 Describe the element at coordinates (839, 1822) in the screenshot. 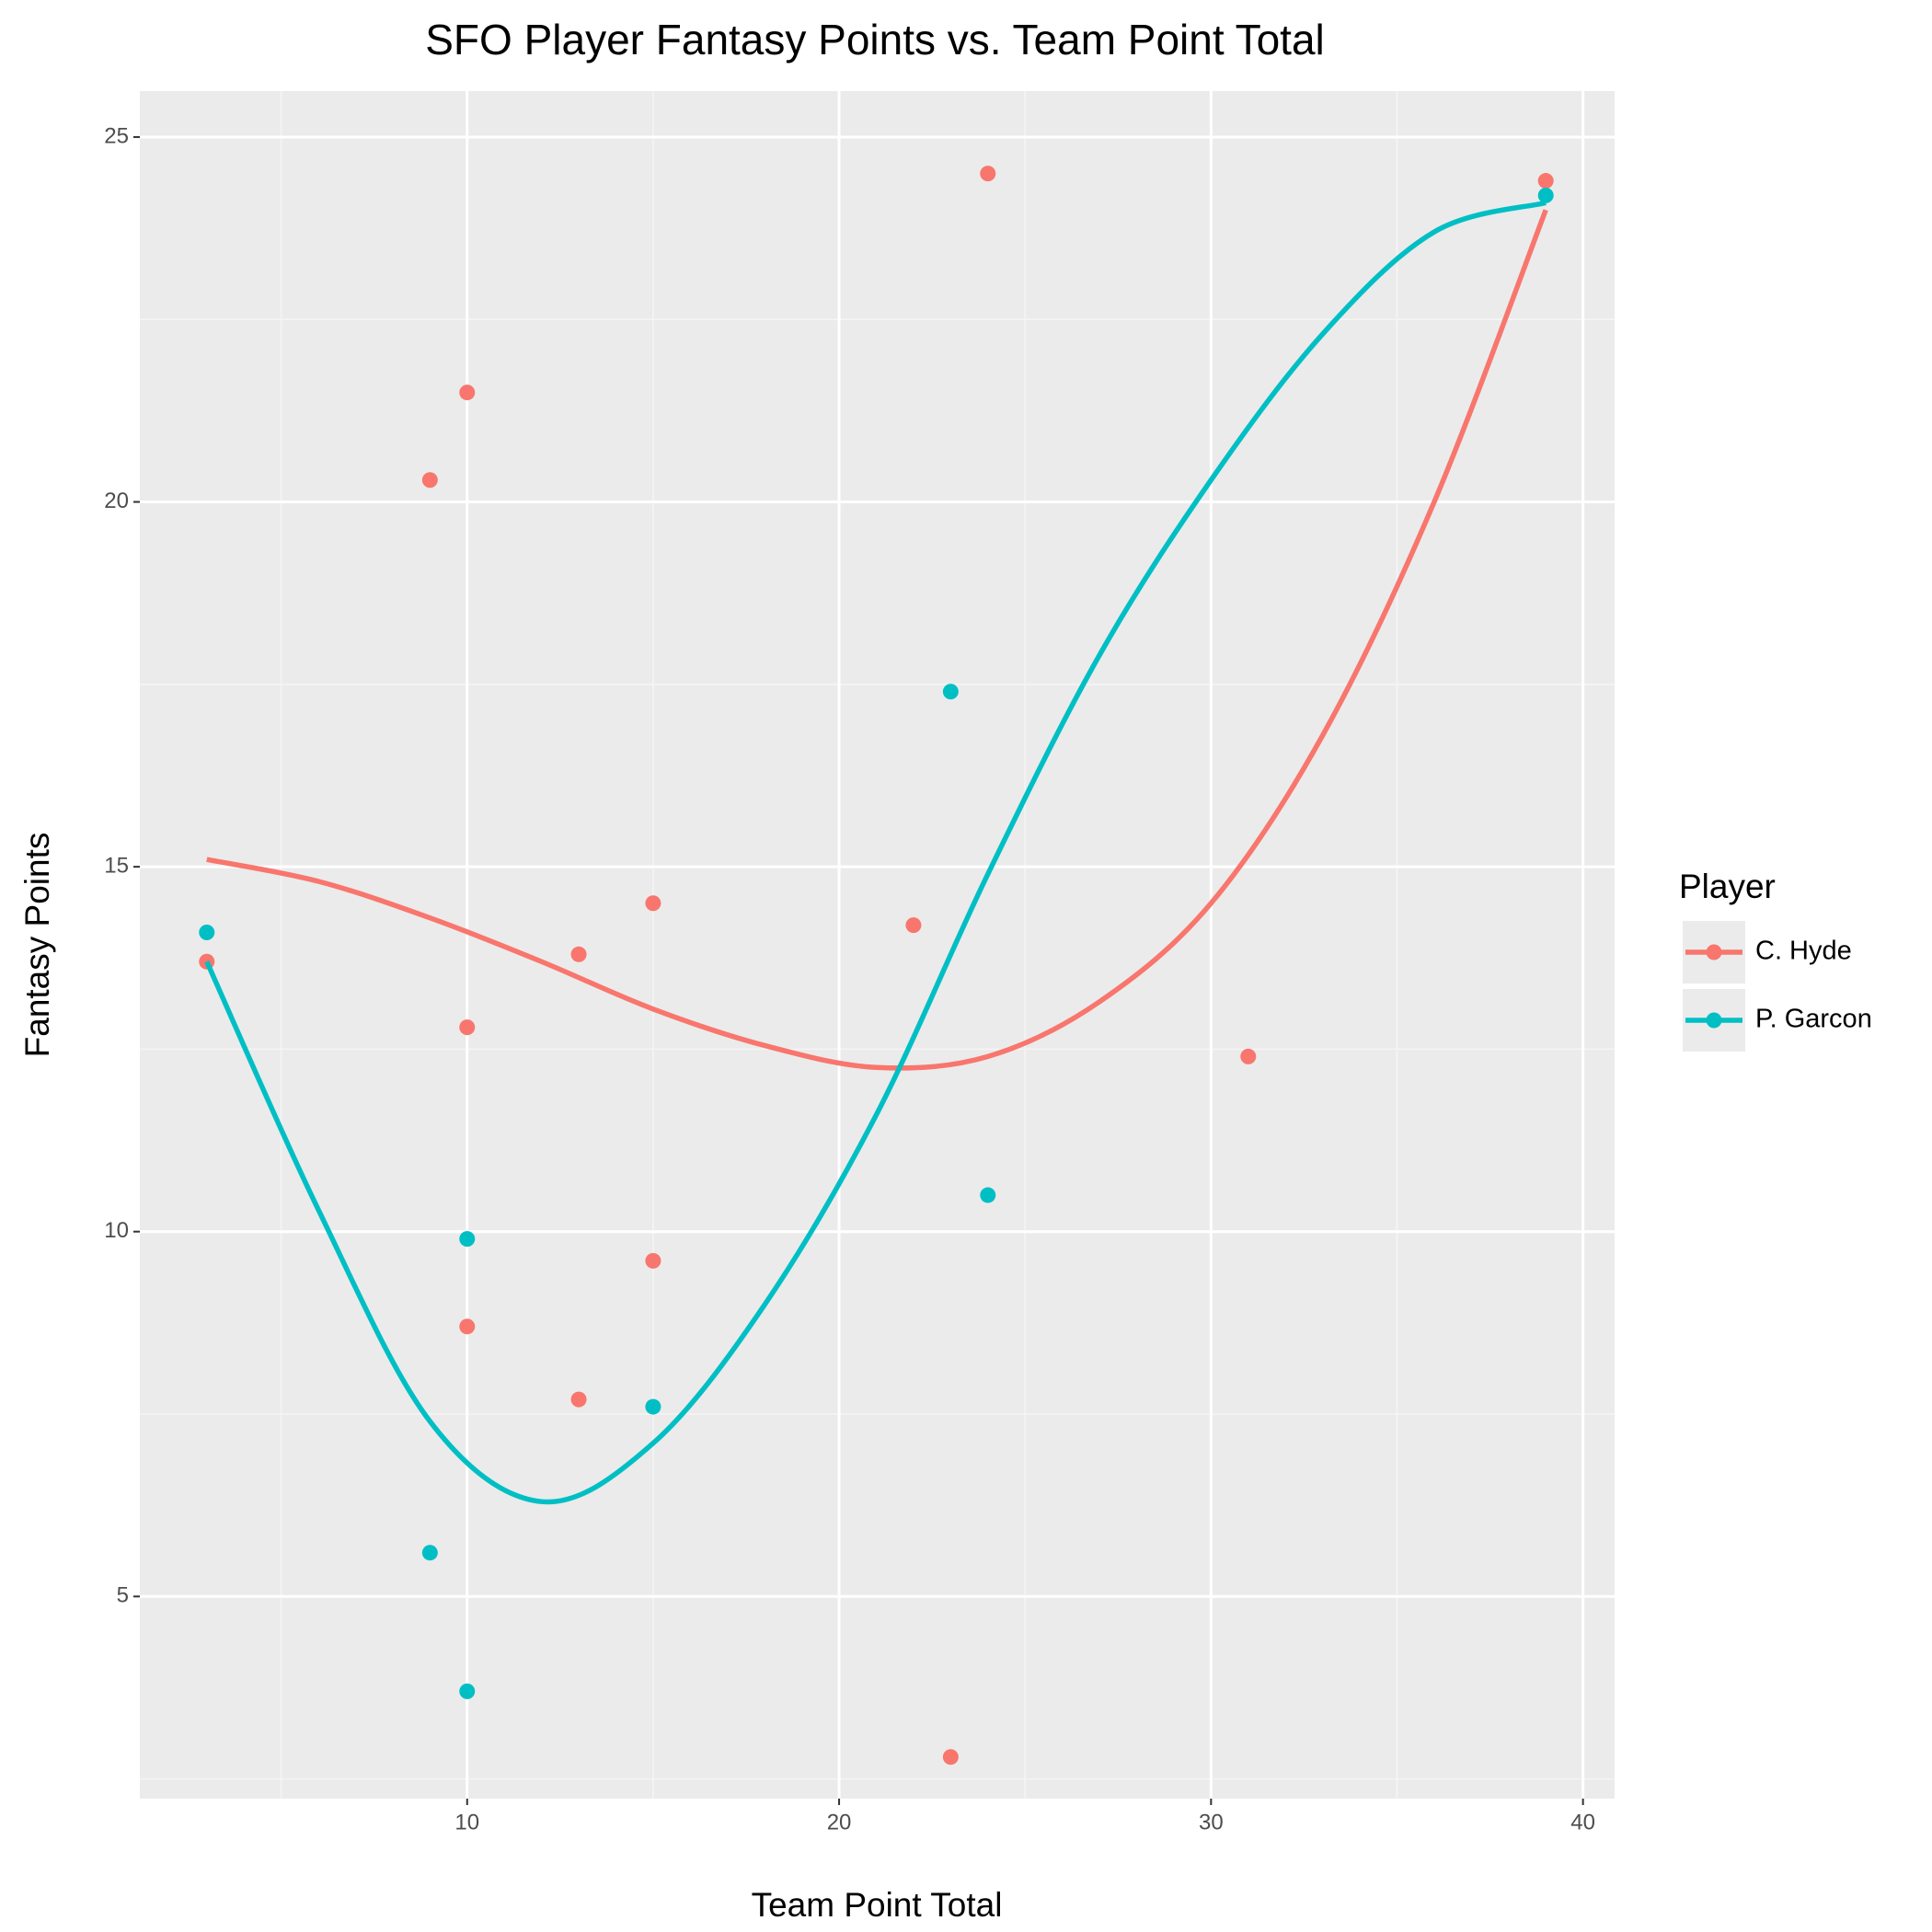

I see `x-tick-label: 20` at that location.